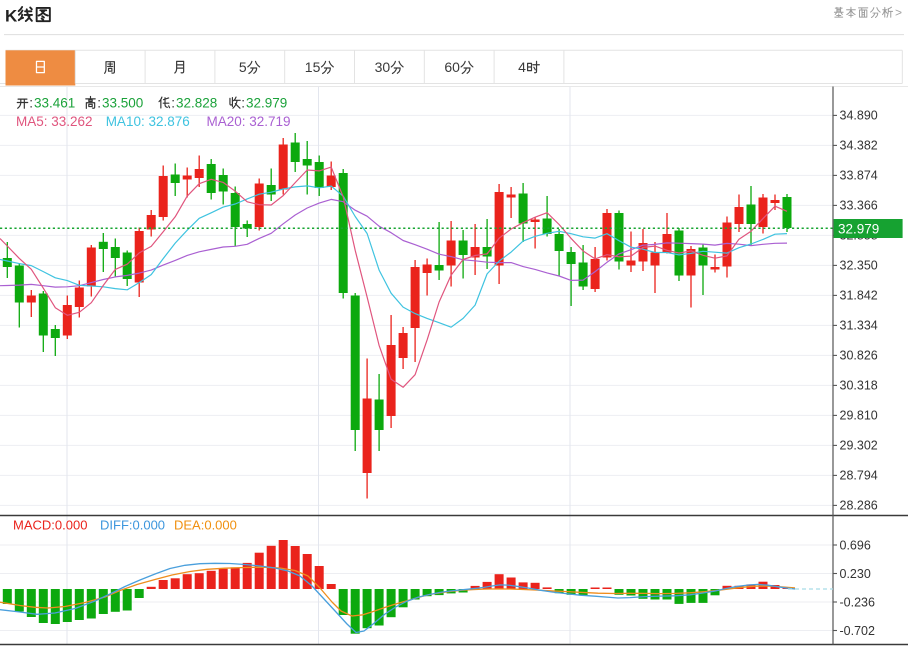  Describe the element at coordinates (859, 386) in the screenshot. I see `svg-text: 30.318` at that location.